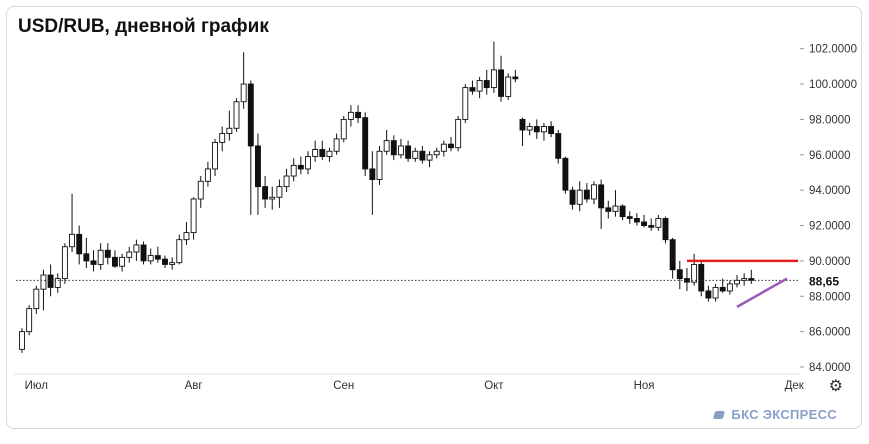  Describe the element at coordinates (830, 368) in the screenshot. I see `y-tick-label: 84.0000` at that location.